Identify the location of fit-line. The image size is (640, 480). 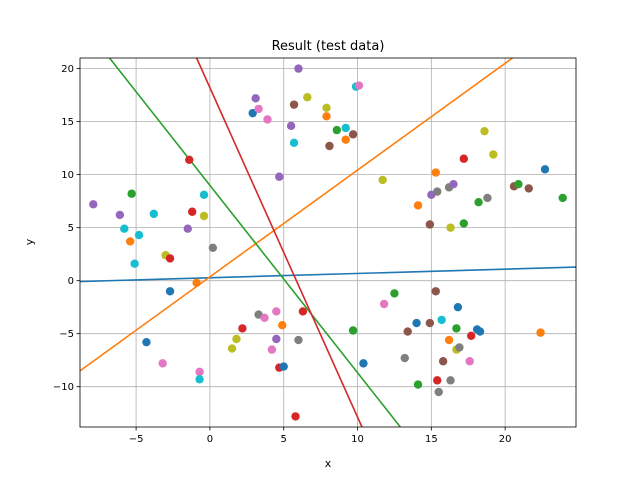
(328, 274).